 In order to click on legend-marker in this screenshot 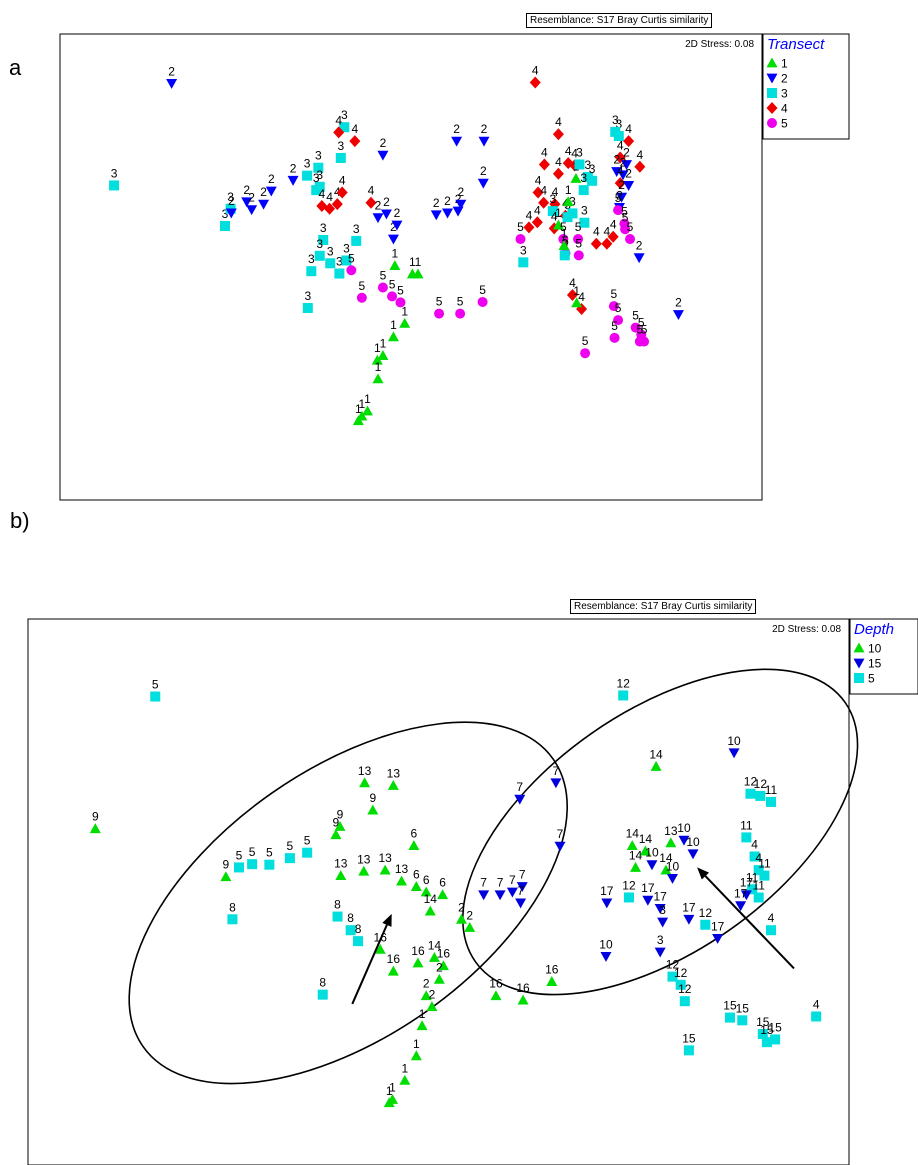, I will do `click(859, 647)`.